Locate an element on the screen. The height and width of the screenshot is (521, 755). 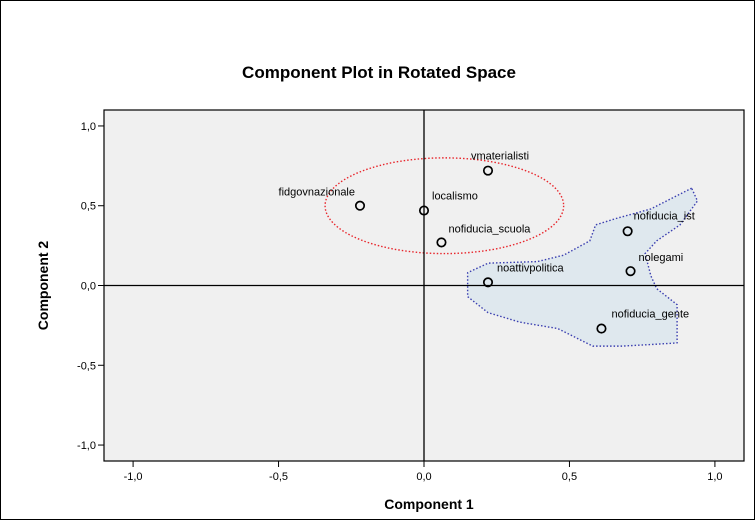
point-label: nofiducia_gente is located at coordinates (650, 315).